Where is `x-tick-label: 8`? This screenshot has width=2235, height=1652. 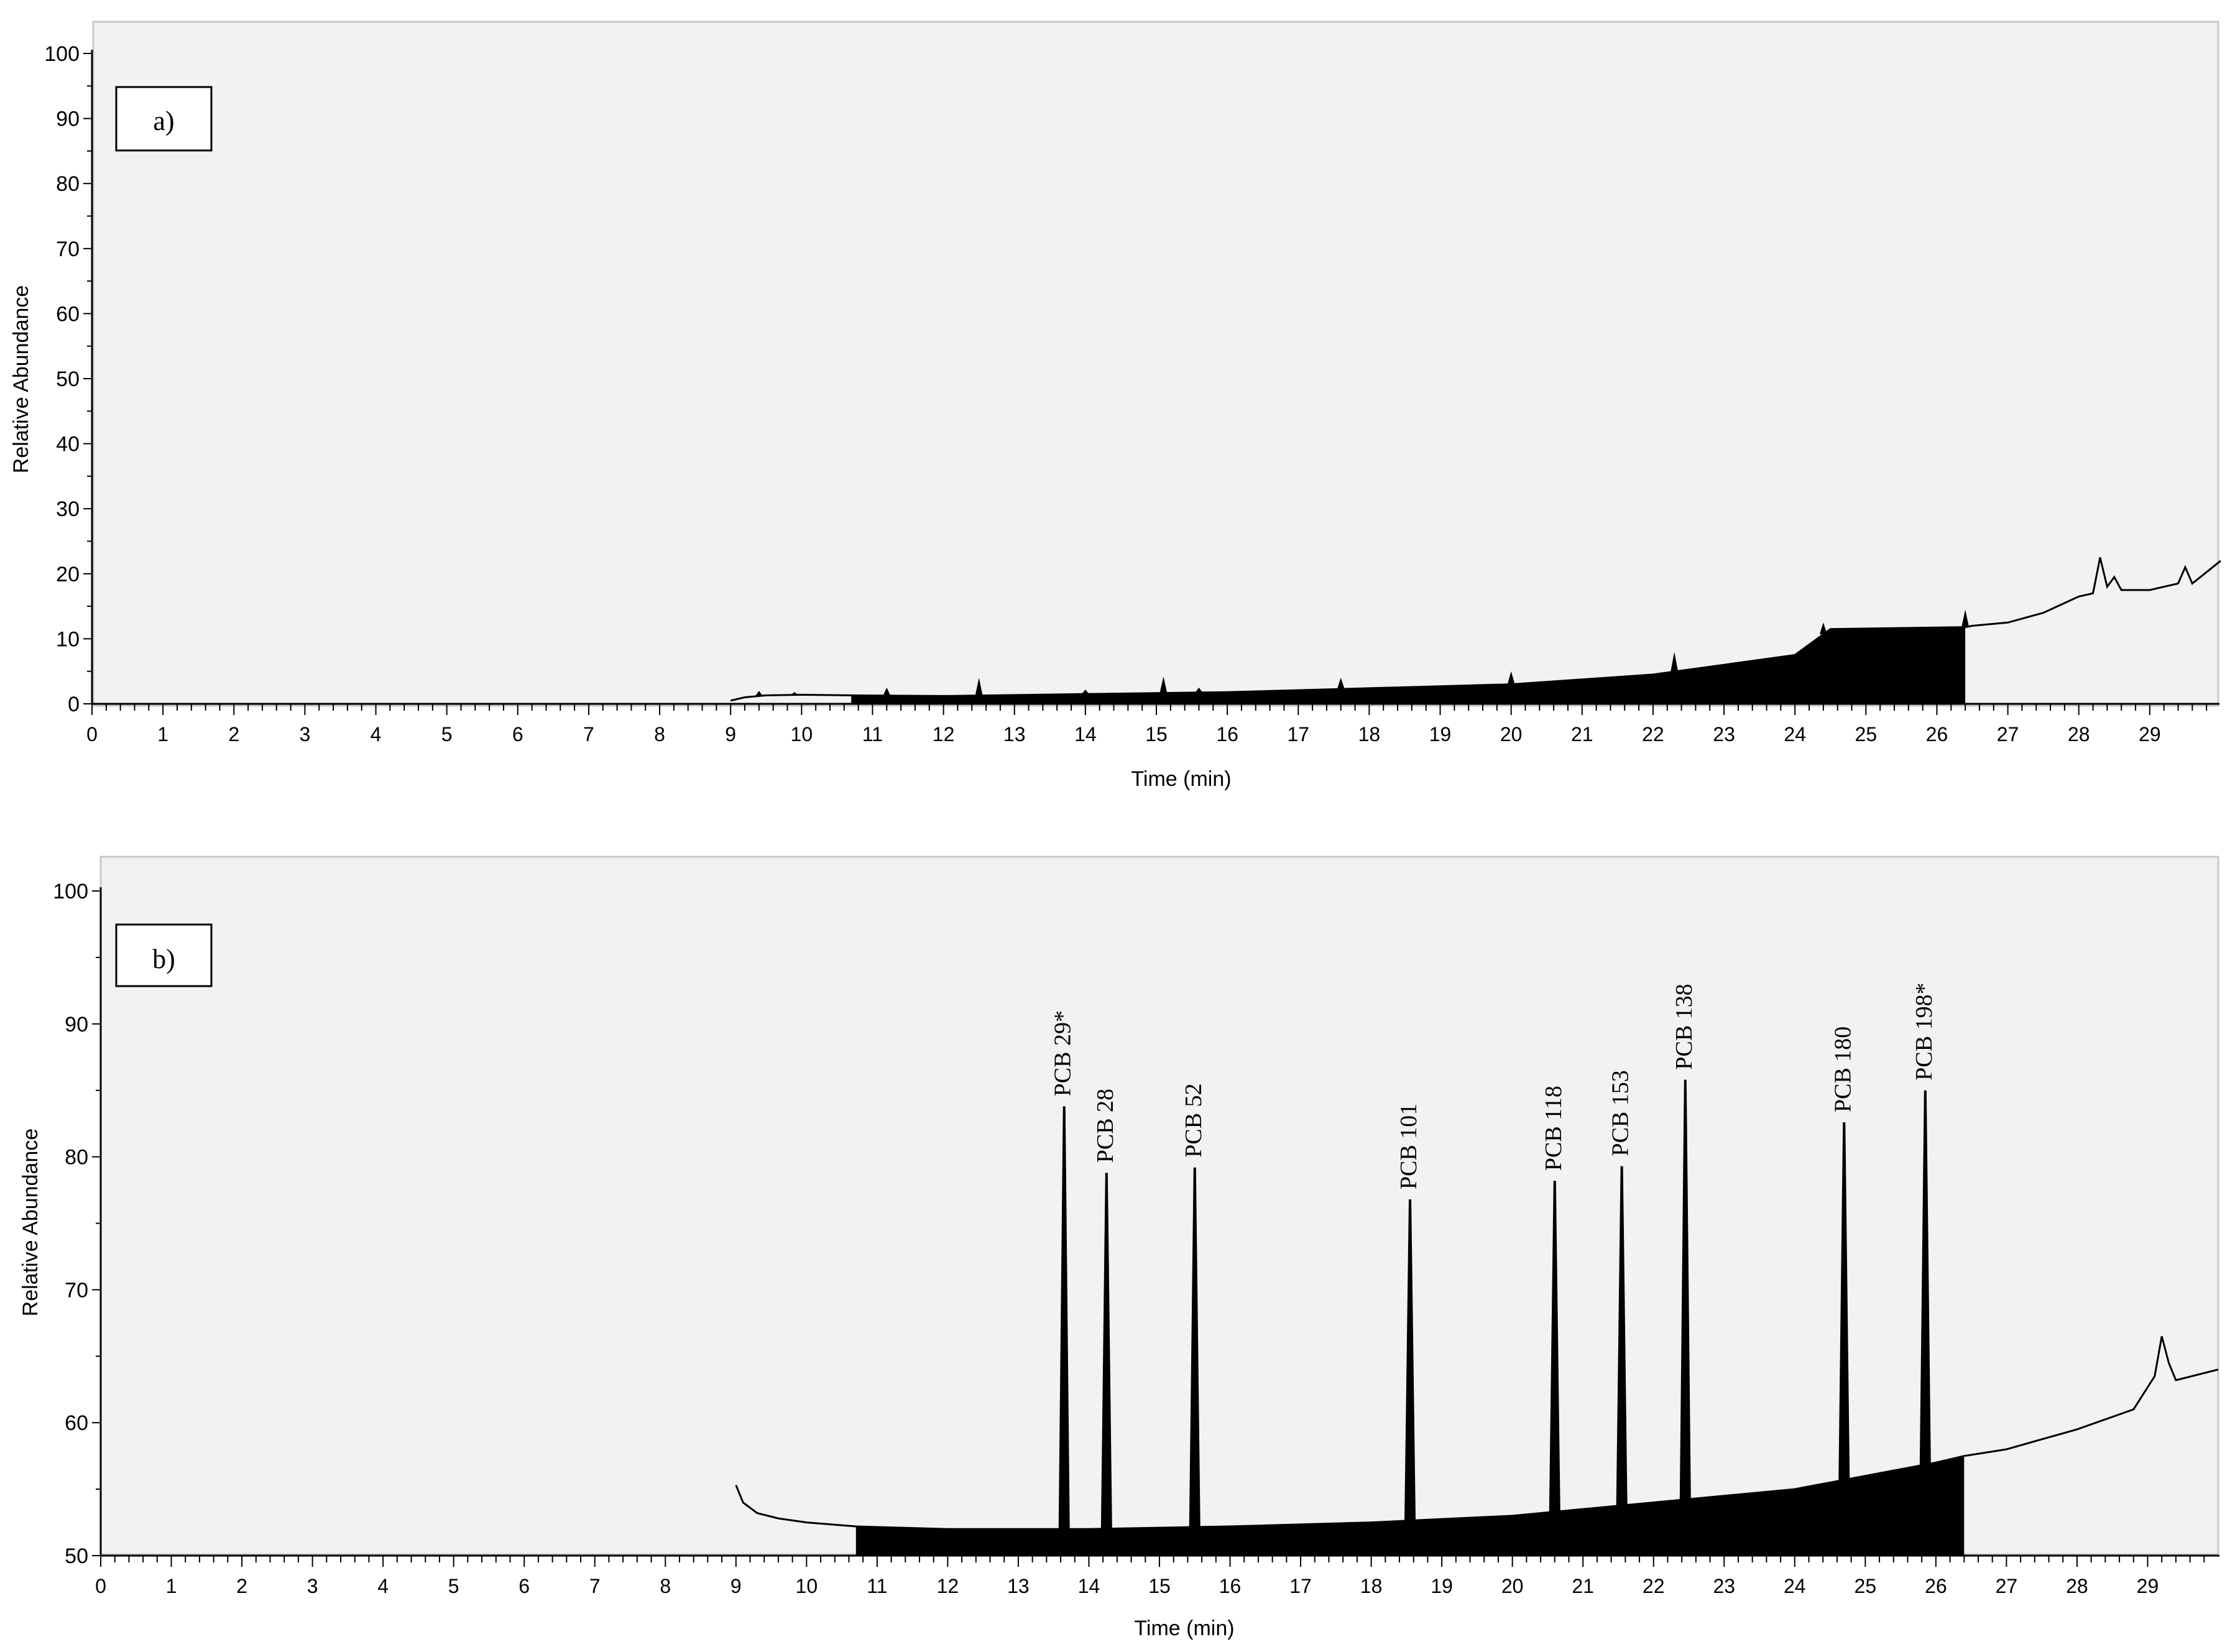
x-tick-label: 8 is located at coordinates (659, 734).